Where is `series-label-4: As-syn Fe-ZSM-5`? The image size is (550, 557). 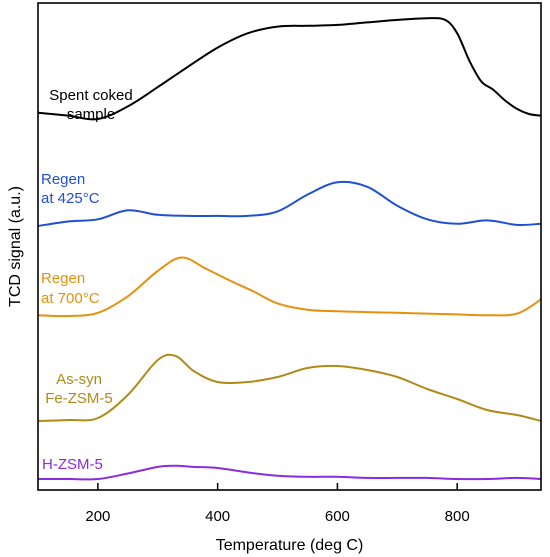 series-label-4: As-syn Fe-ZSM-5 is located at coordinates (79, 389).